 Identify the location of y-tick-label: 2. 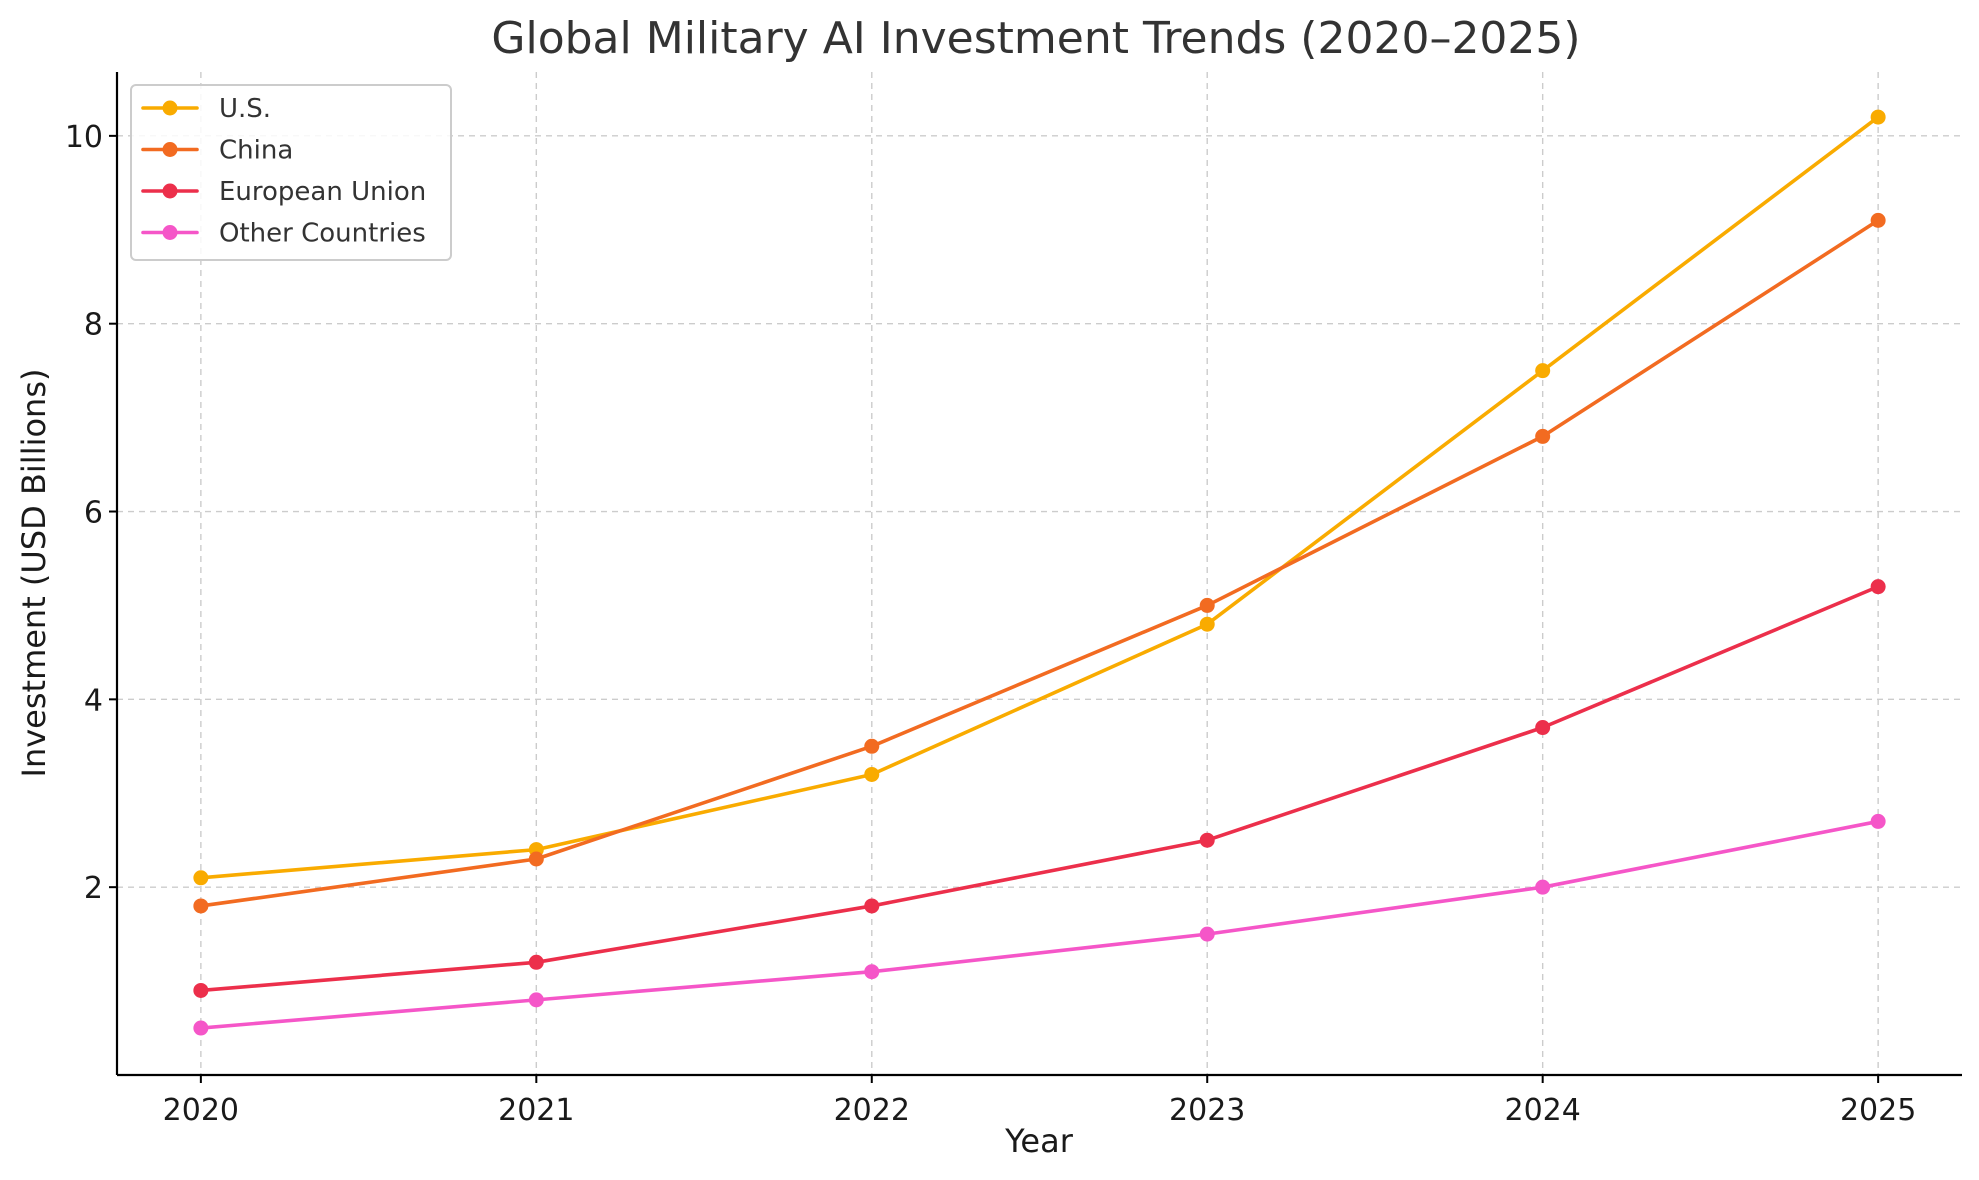
(93, 888).